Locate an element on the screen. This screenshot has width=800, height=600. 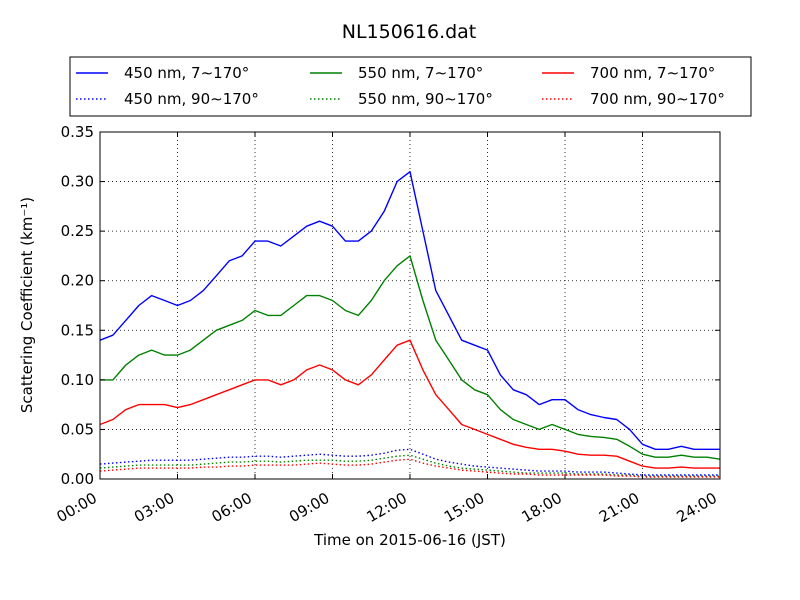
x-tick-label: 24:00 is located at coordinates (697, 507).